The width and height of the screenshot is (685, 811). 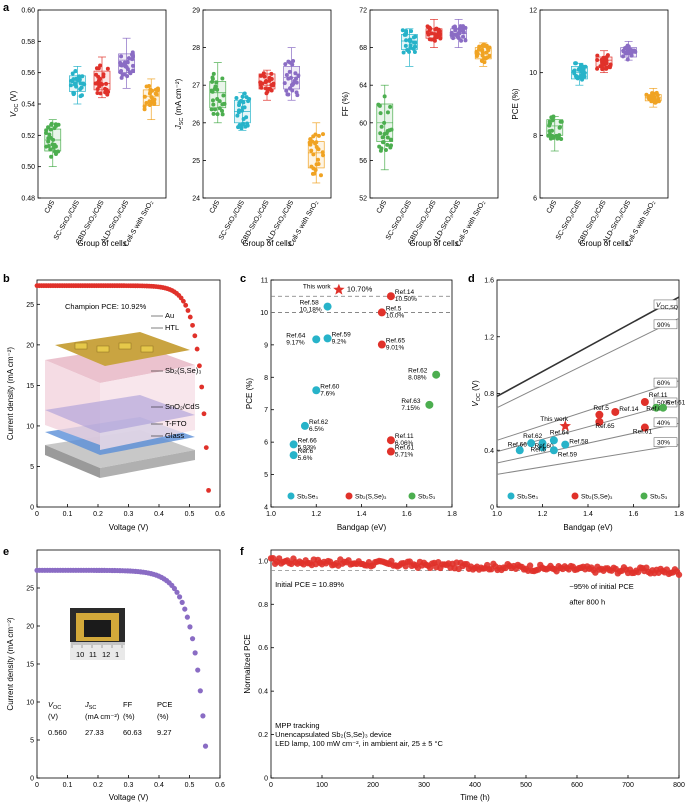 I want to click on x-tick-label: 1.2, so click(x=316, y=514).